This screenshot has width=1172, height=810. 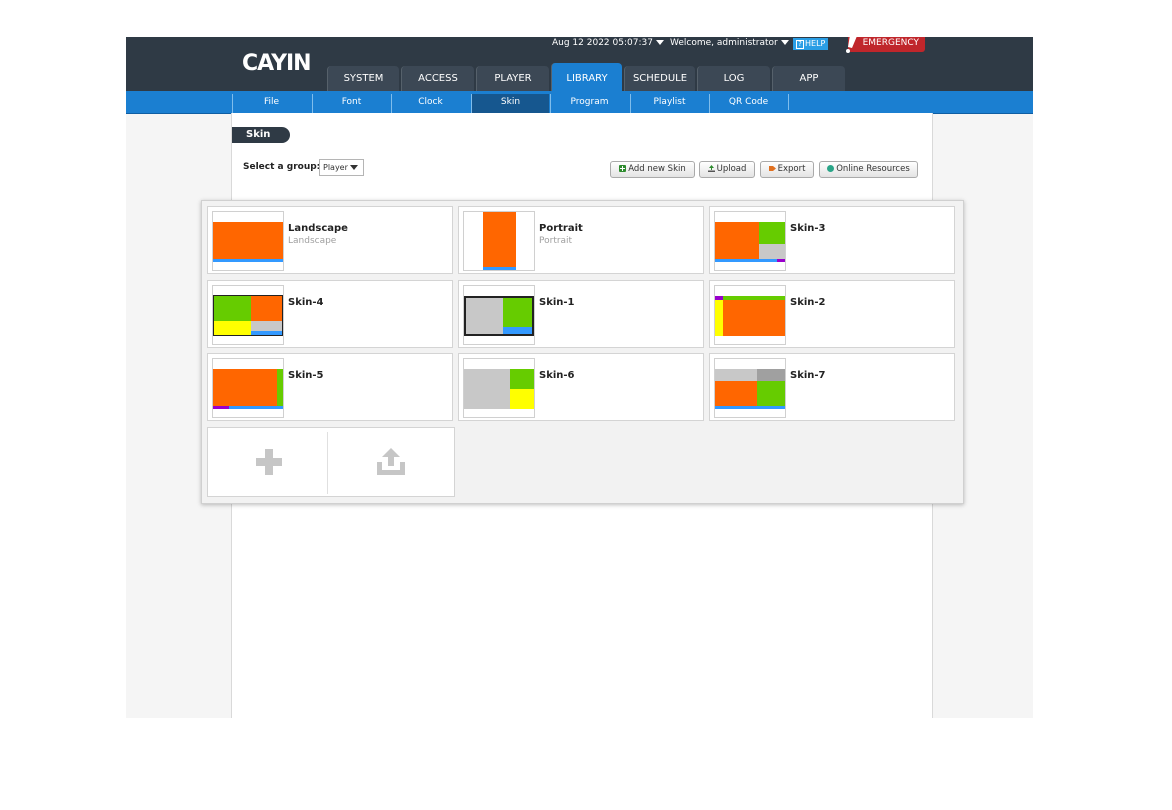 I want to click on datetime-dropdown: Aug 12 2022 05:07:37, so click(x=608, y=43).